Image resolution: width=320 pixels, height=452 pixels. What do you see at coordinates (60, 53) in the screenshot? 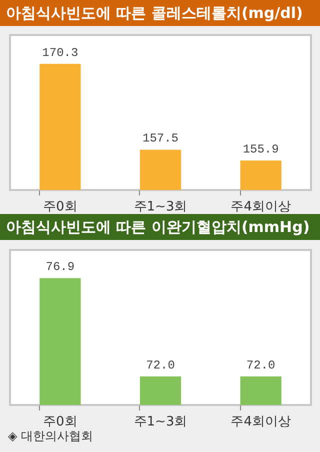
I see `data-label: 170.3` at bounding box center [60, 53].